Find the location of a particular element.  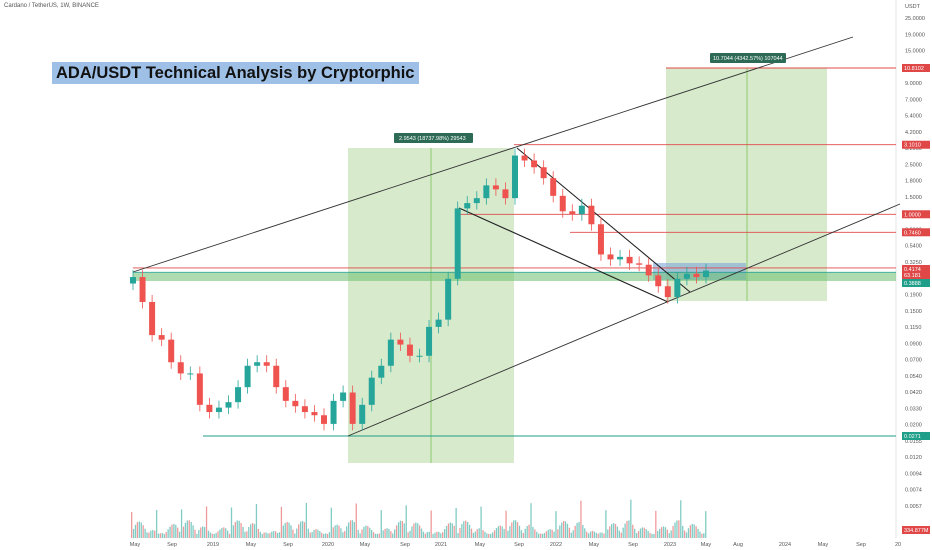

price-label: 1.0000 is located at coordinates (912, 215).